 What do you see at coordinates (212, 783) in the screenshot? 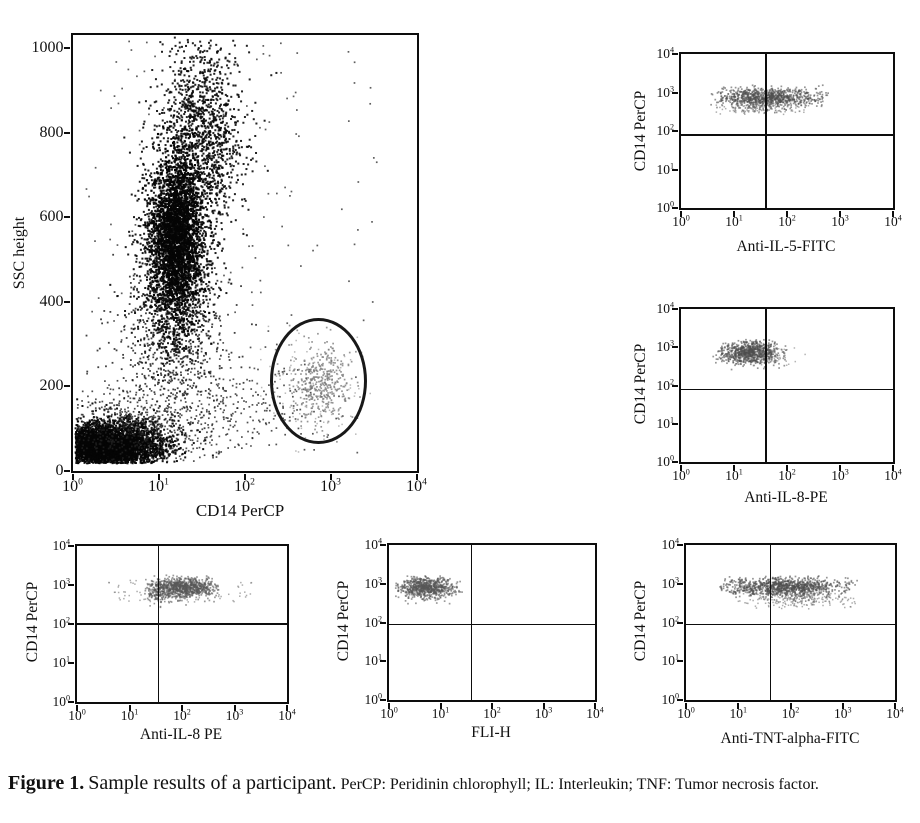
I see `figure-caption-text: Sample results of a participant.` at bounding box center [212, 783].